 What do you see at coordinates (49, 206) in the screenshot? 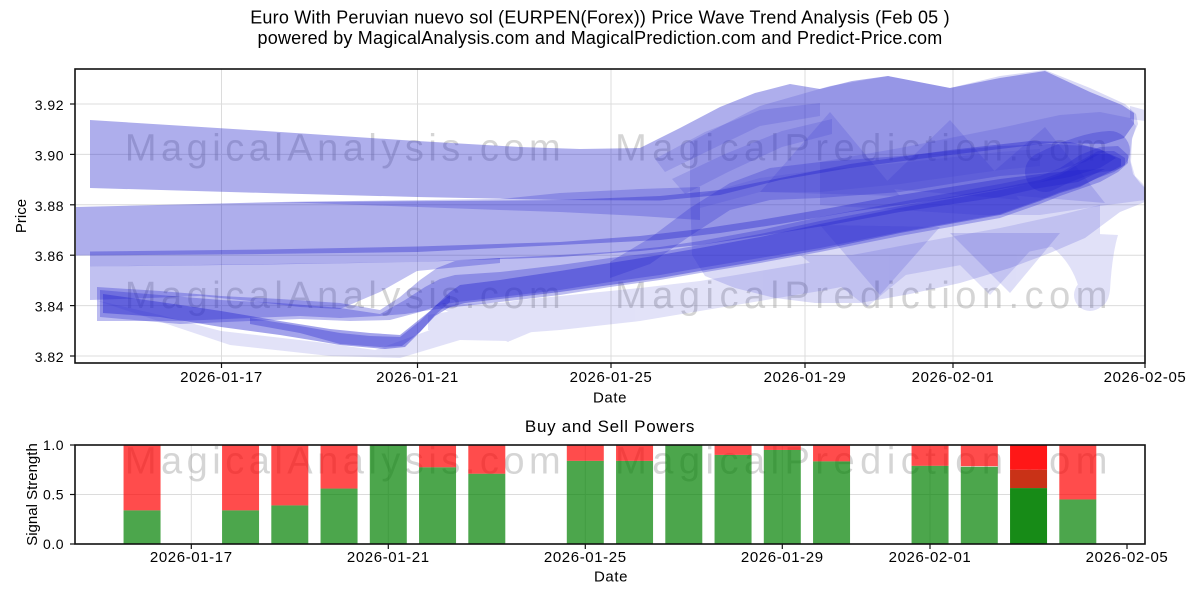
I see `svg-text: 3.88` at bounding box center [49, 206].